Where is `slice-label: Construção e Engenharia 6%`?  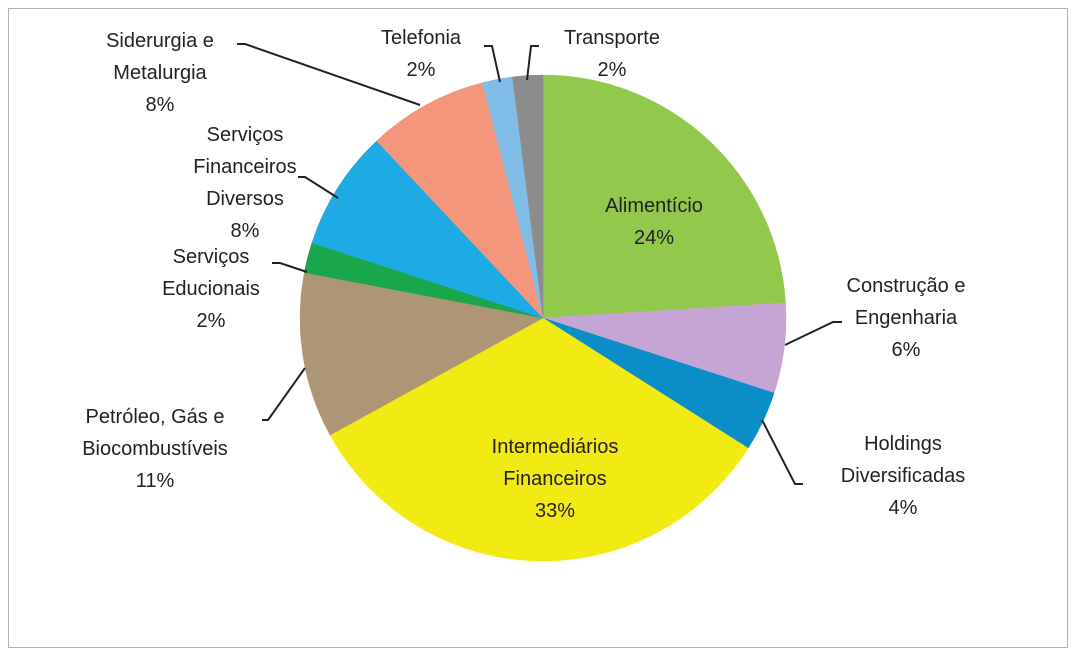
slice-label: Construção e Engenharia 6% is located at coordinates (906, 318).